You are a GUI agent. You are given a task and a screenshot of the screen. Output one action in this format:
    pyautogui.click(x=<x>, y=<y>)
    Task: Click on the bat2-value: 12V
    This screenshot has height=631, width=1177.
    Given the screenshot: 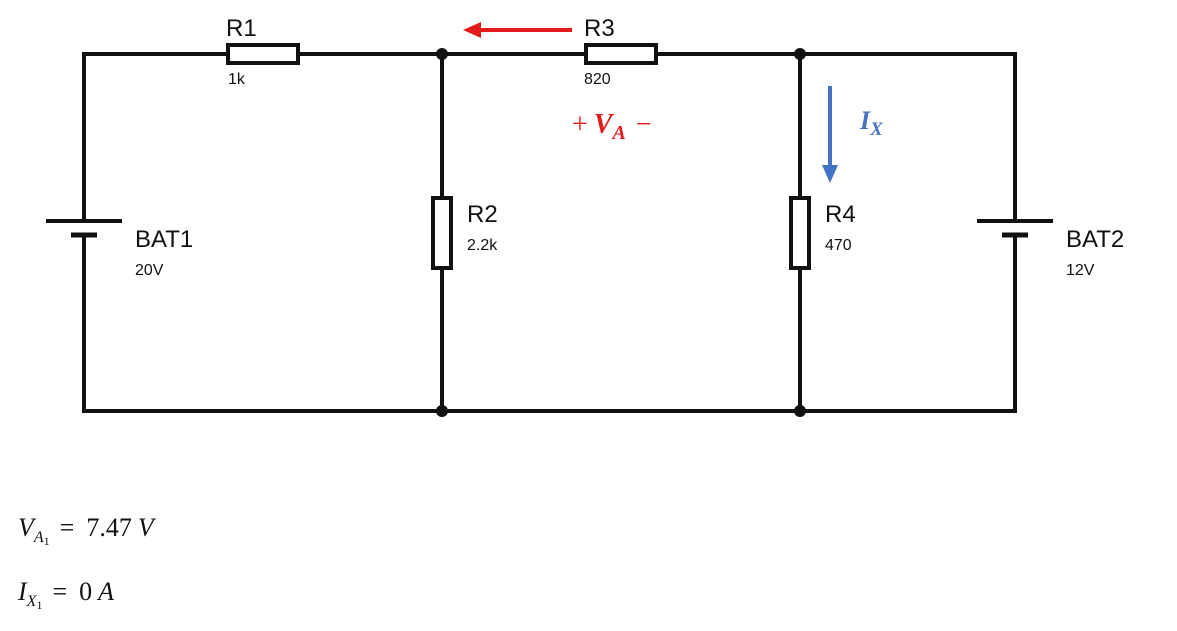 What is the action you would take?
    pyautogui.click(x=1080, y=270)
    